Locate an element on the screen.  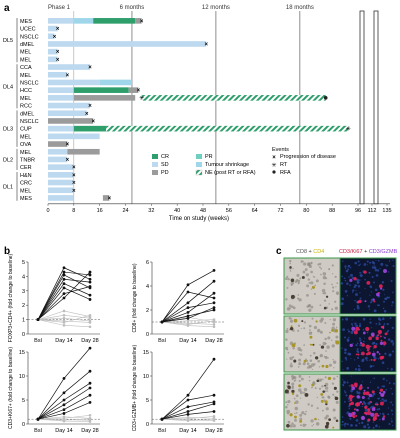
legend-x-icon: × is located at coordinates (274, 158).